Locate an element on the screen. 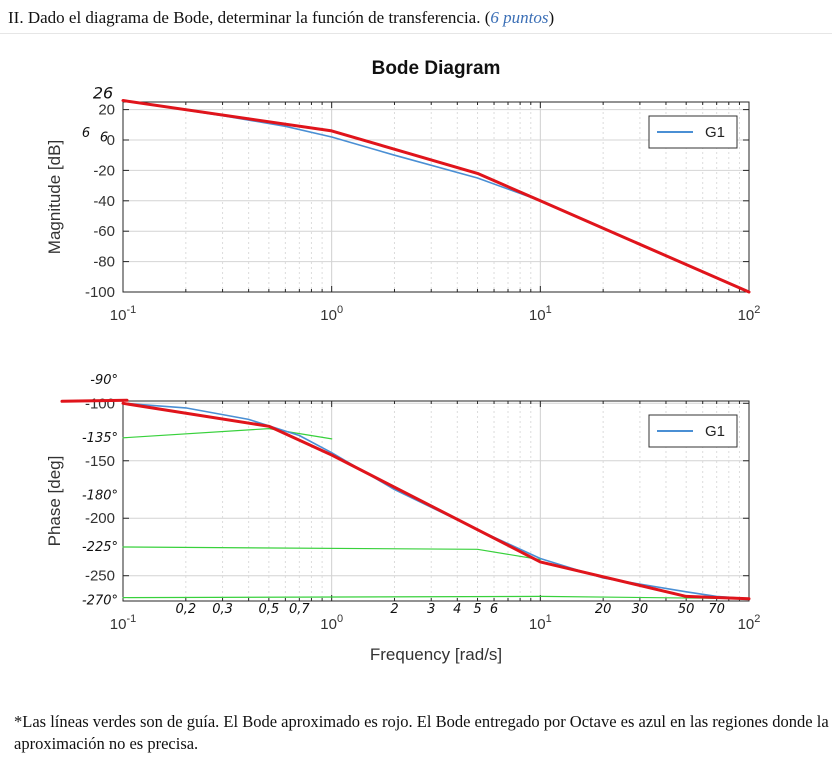 The image size is (832, 768). magnitude-y-tick-label: -100 is located at coordinates (100, 292).